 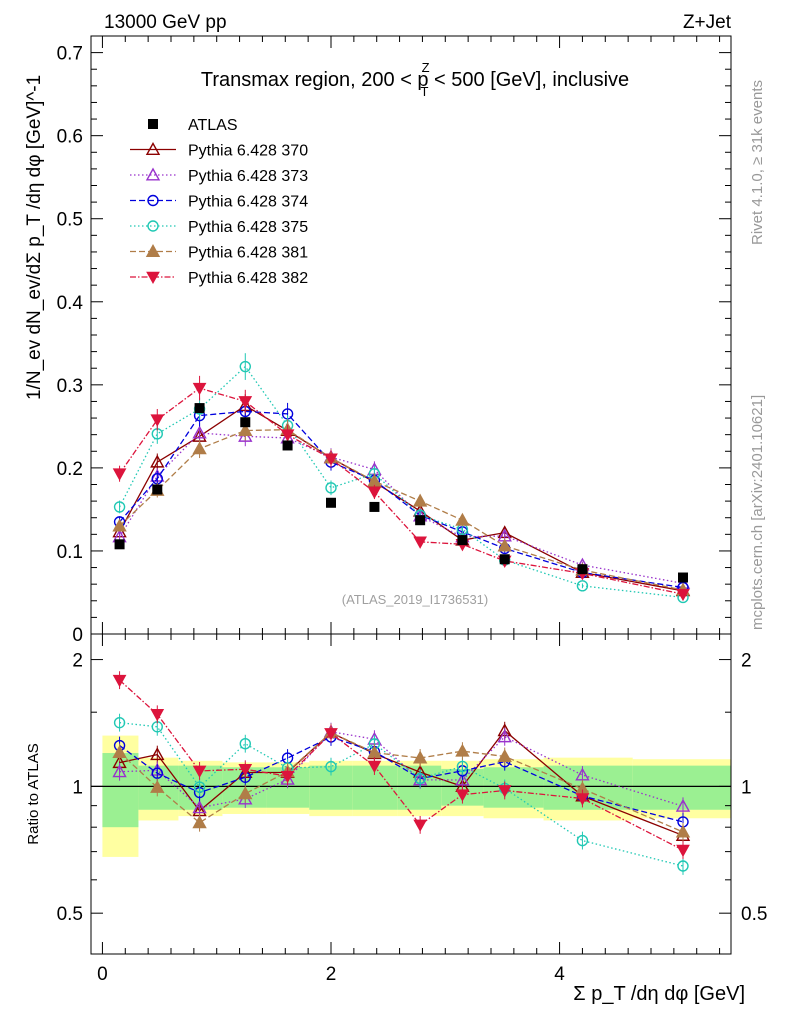 What do you see at coordinates (213, 125) in the screenshot?
I see `legend-label: ATLAS` at bounding box center [213, 125].